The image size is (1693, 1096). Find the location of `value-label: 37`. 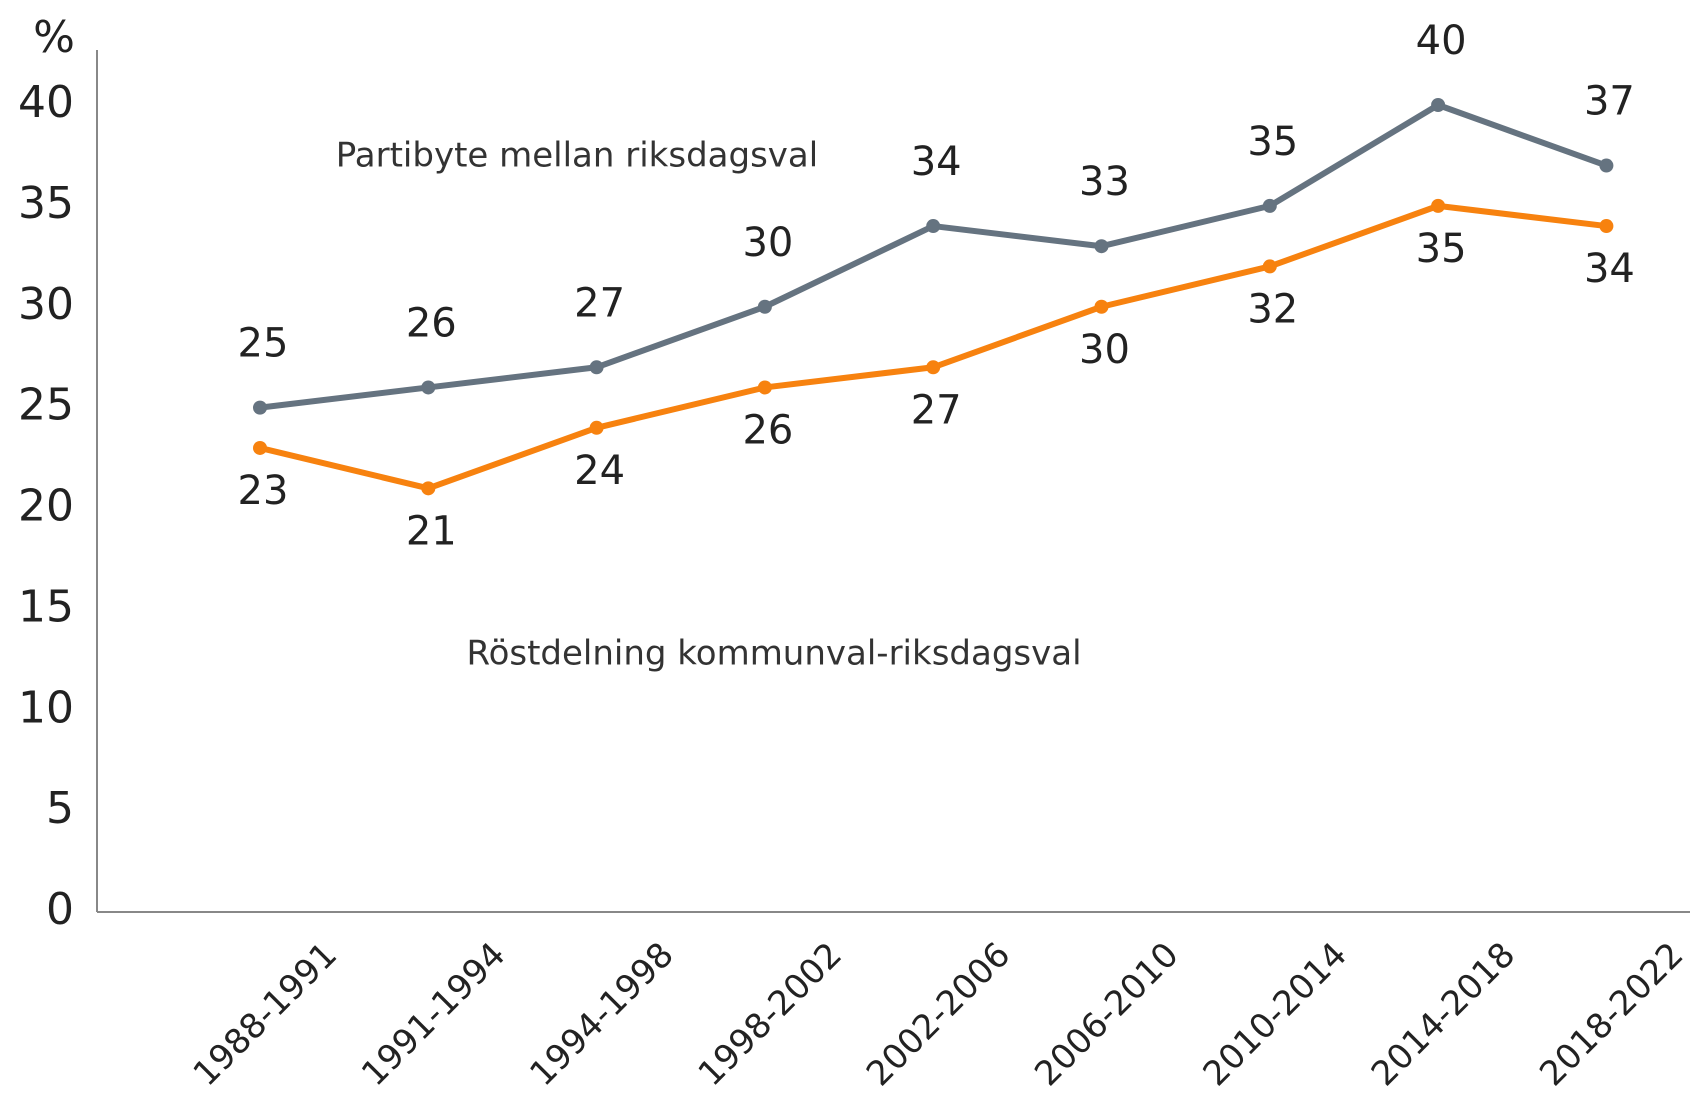

value-label: 37 is located at coordinates (1609, 102).